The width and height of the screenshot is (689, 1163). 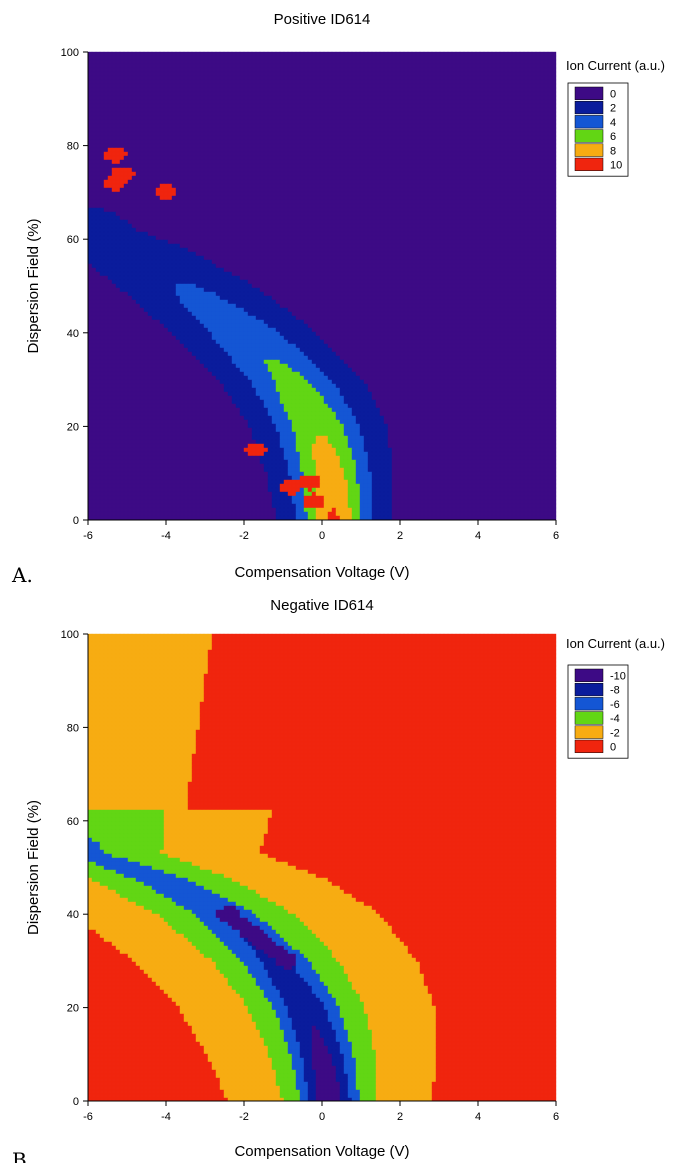 I want to click on legend-label: -6, so click(x=615, y=705).